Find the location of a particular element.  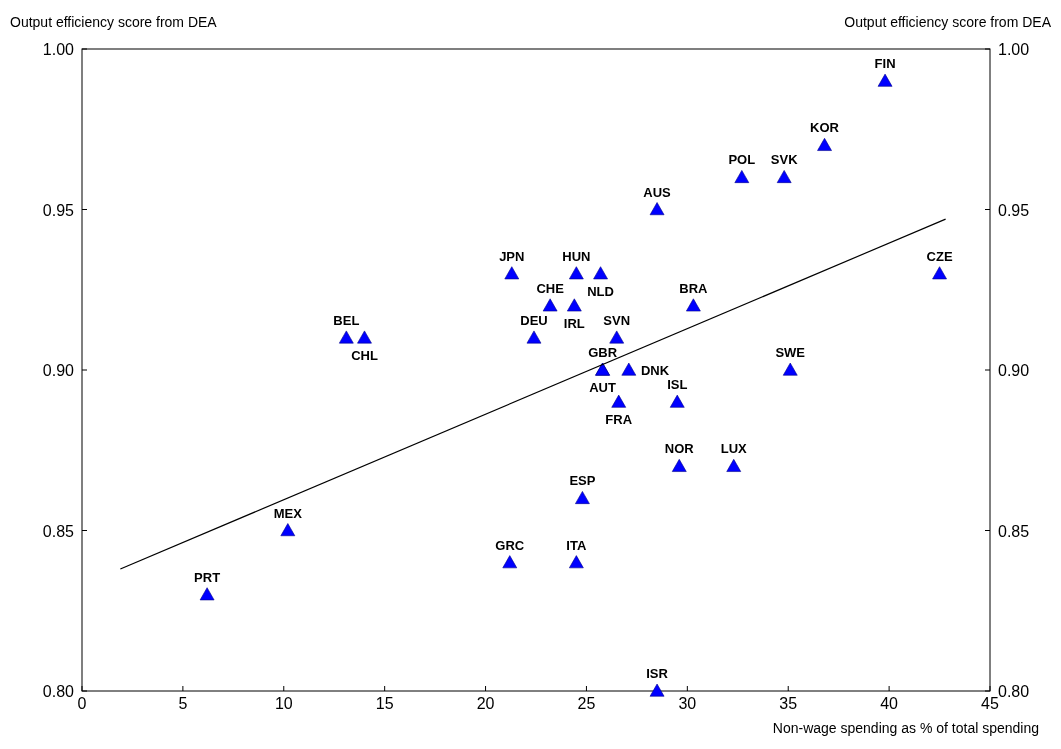

y-tick-label: 0.80 is located at coordinates (58, 691).